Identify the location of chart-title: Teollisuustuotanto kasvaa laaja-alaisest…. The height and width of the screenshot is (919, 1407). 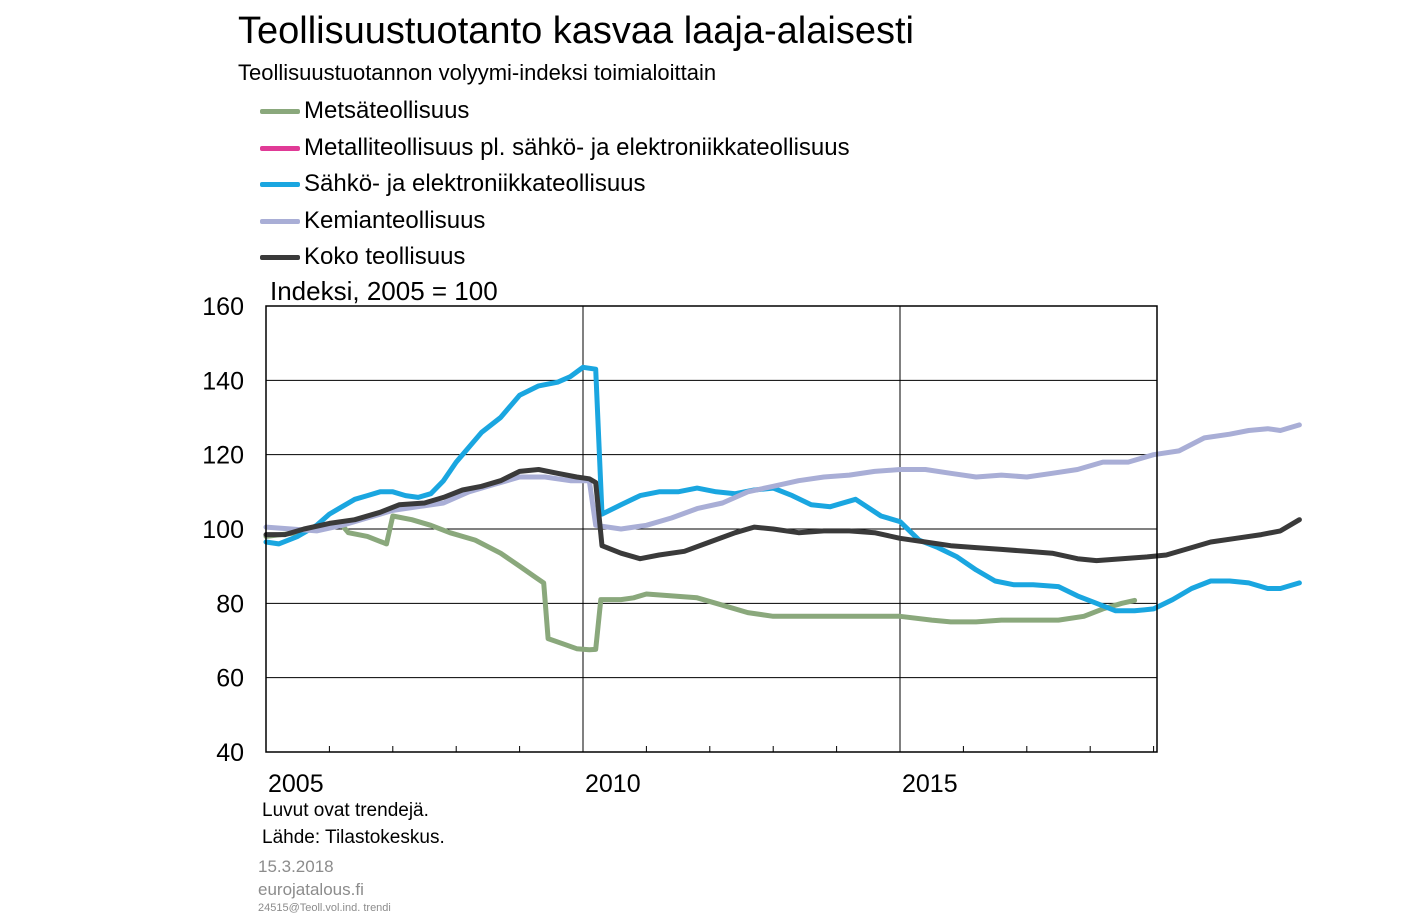
(576, 31).